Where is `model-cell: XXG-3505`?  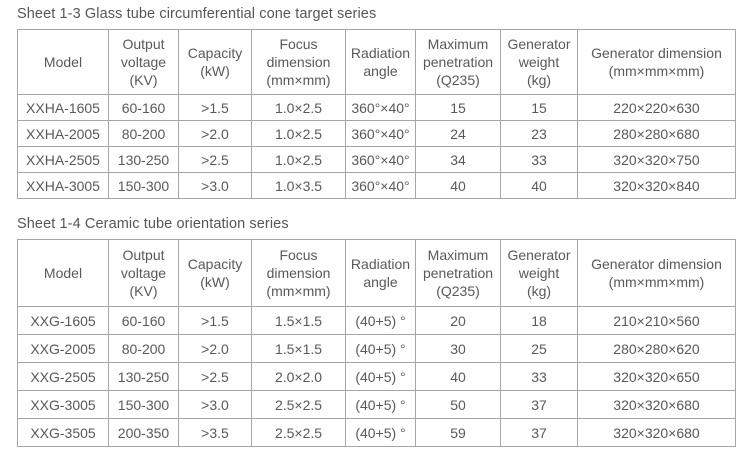 model-cell: XXG-3505 is located at coordinates (63, 432).